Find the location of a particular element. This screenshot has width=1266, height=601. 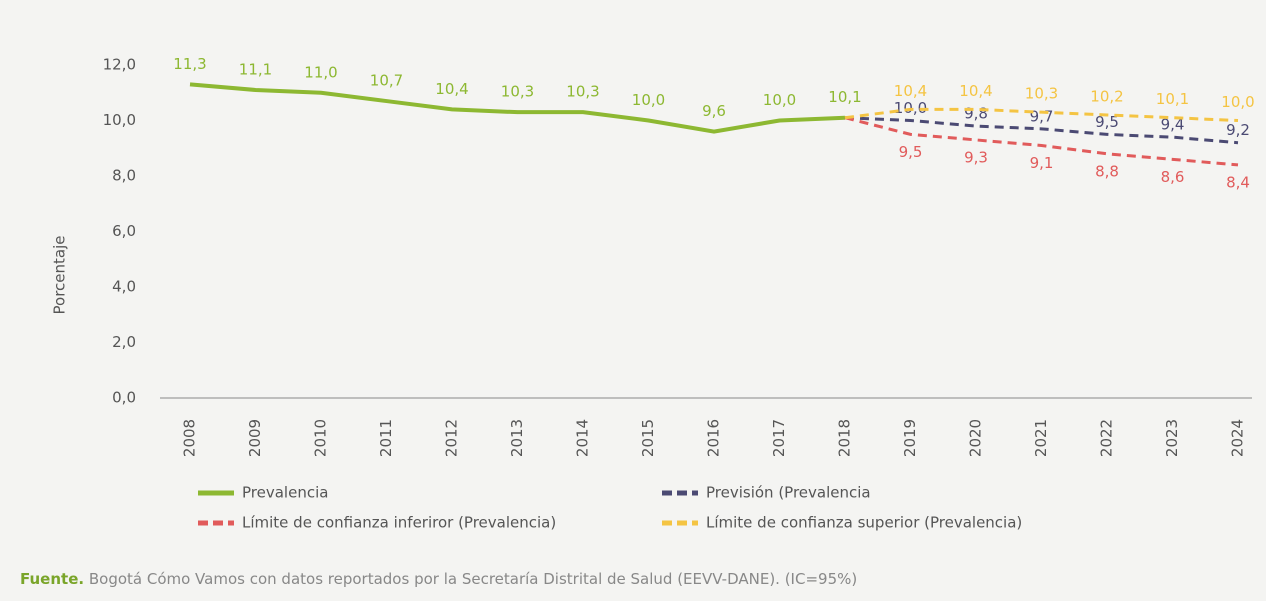

data-label: 9,7 is located at coordinates (1042, 116).